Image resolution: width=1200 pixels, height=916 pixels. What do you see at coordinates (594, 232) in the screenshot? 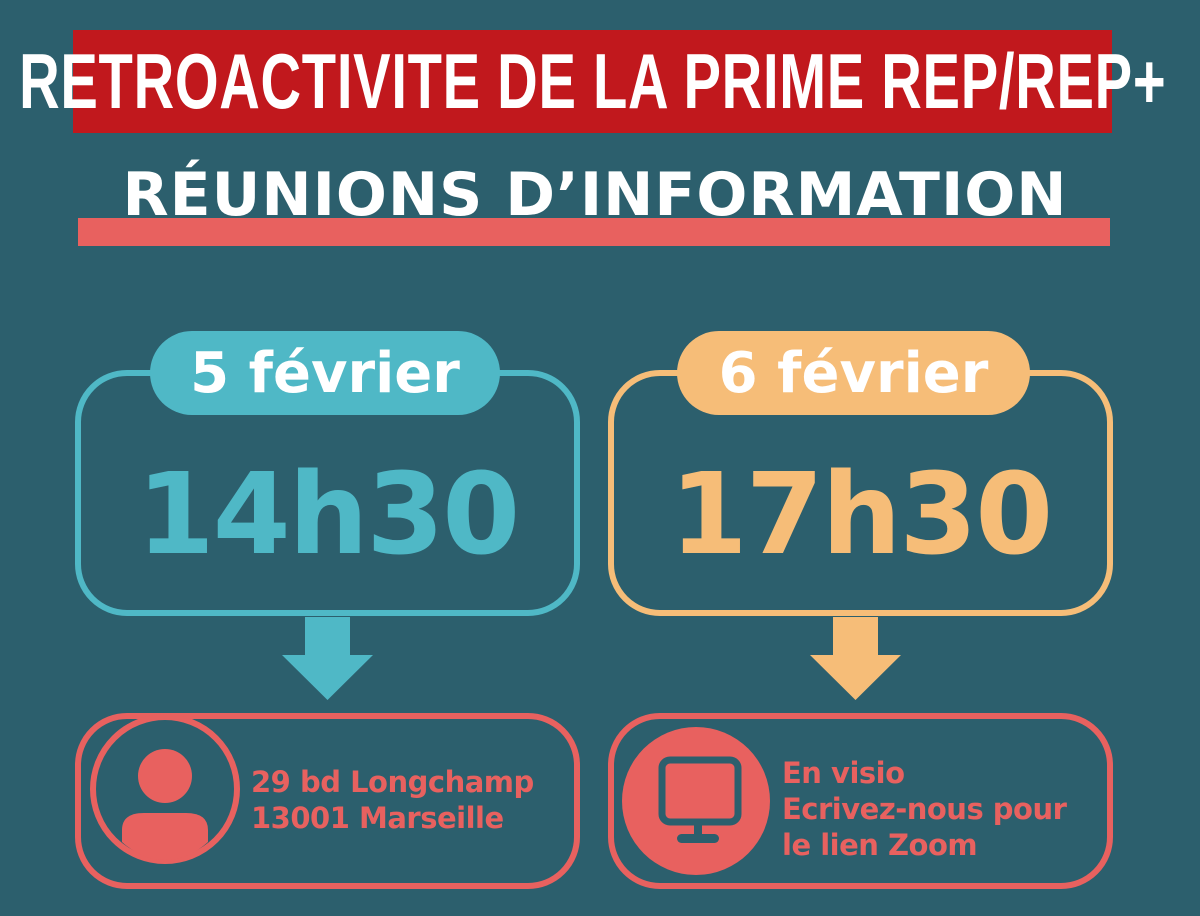
I see `subtitle-underline` at bounding box center [594, 232].